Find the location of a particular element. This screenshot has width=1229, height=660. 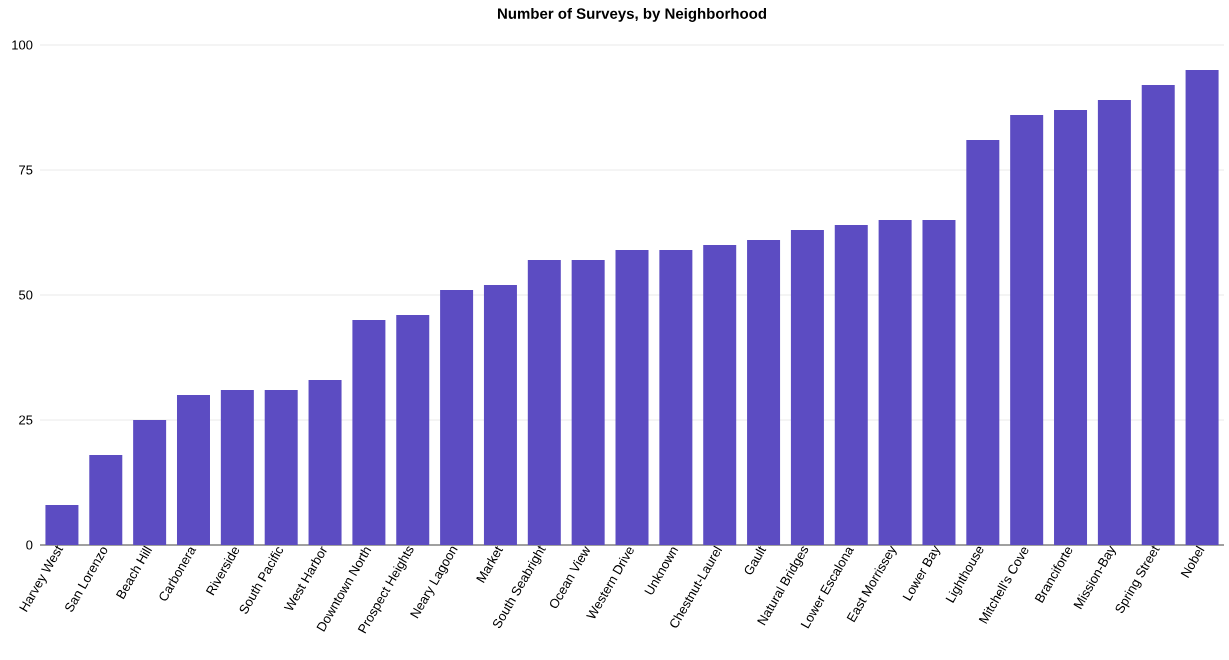

y-tick-label: 100 is located at coordinates (22, 45).